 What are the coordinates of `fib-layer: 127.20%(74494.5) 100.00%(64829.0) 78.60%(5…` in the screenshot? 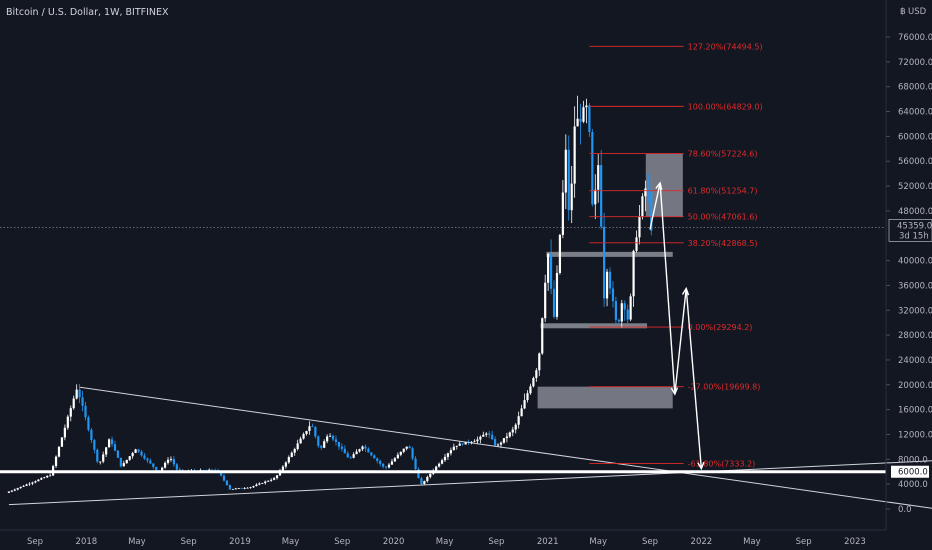 It's located at (676, 255).